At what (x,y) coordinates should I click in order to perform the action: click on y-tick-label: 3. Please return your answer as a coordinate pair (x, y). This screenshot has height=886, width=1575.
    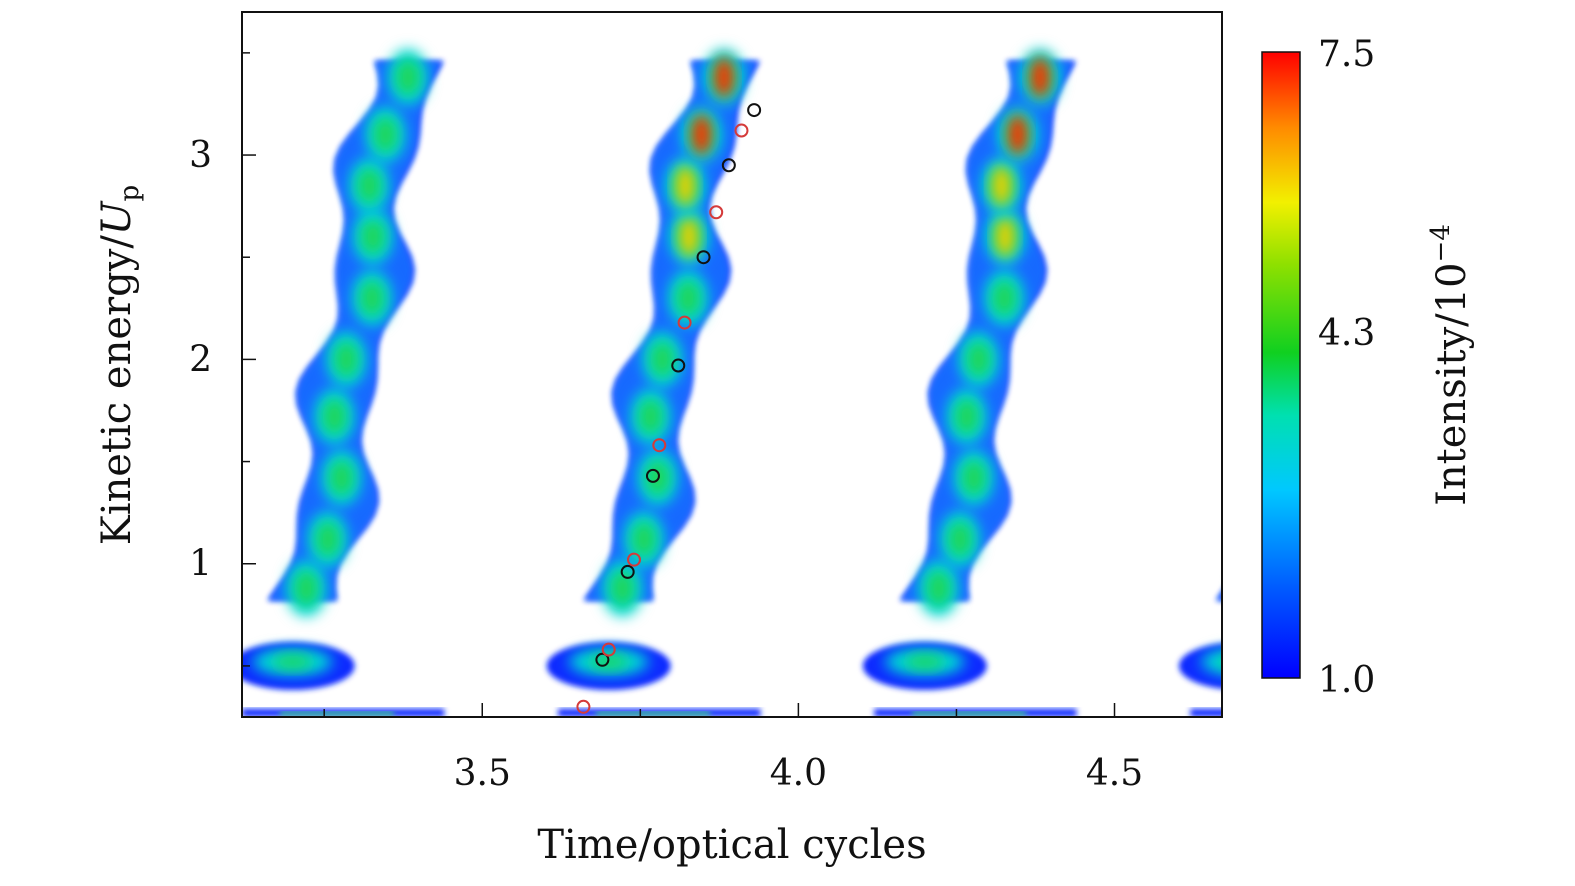
    Looking at the image, I should click on (200, 155).